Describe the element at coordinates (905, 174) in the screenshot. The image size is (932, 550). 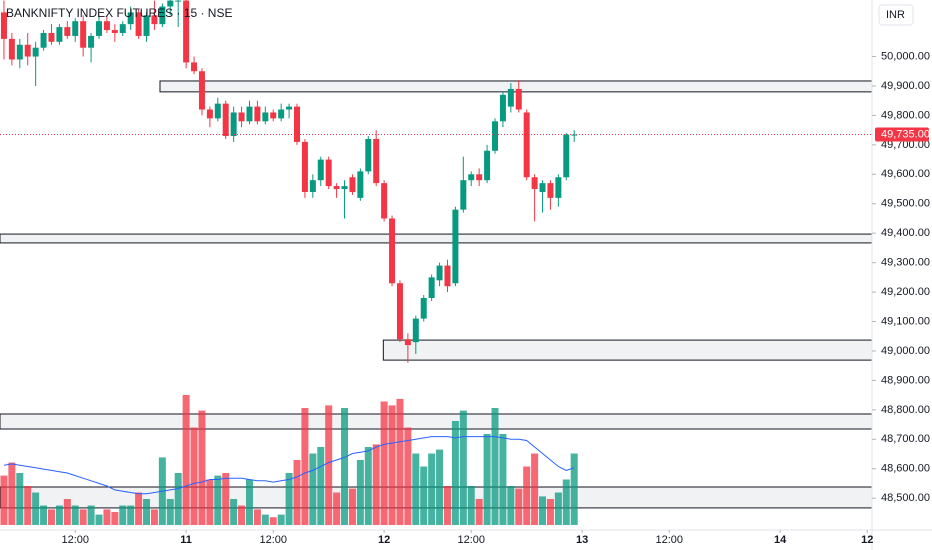
I see `y-tick-label: 49,600.00` at that location.